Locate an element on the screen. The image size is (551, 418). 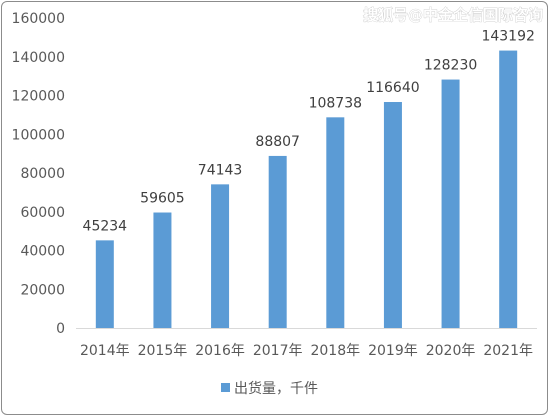
data-label: 74143 is located at coordinates (220, 170).